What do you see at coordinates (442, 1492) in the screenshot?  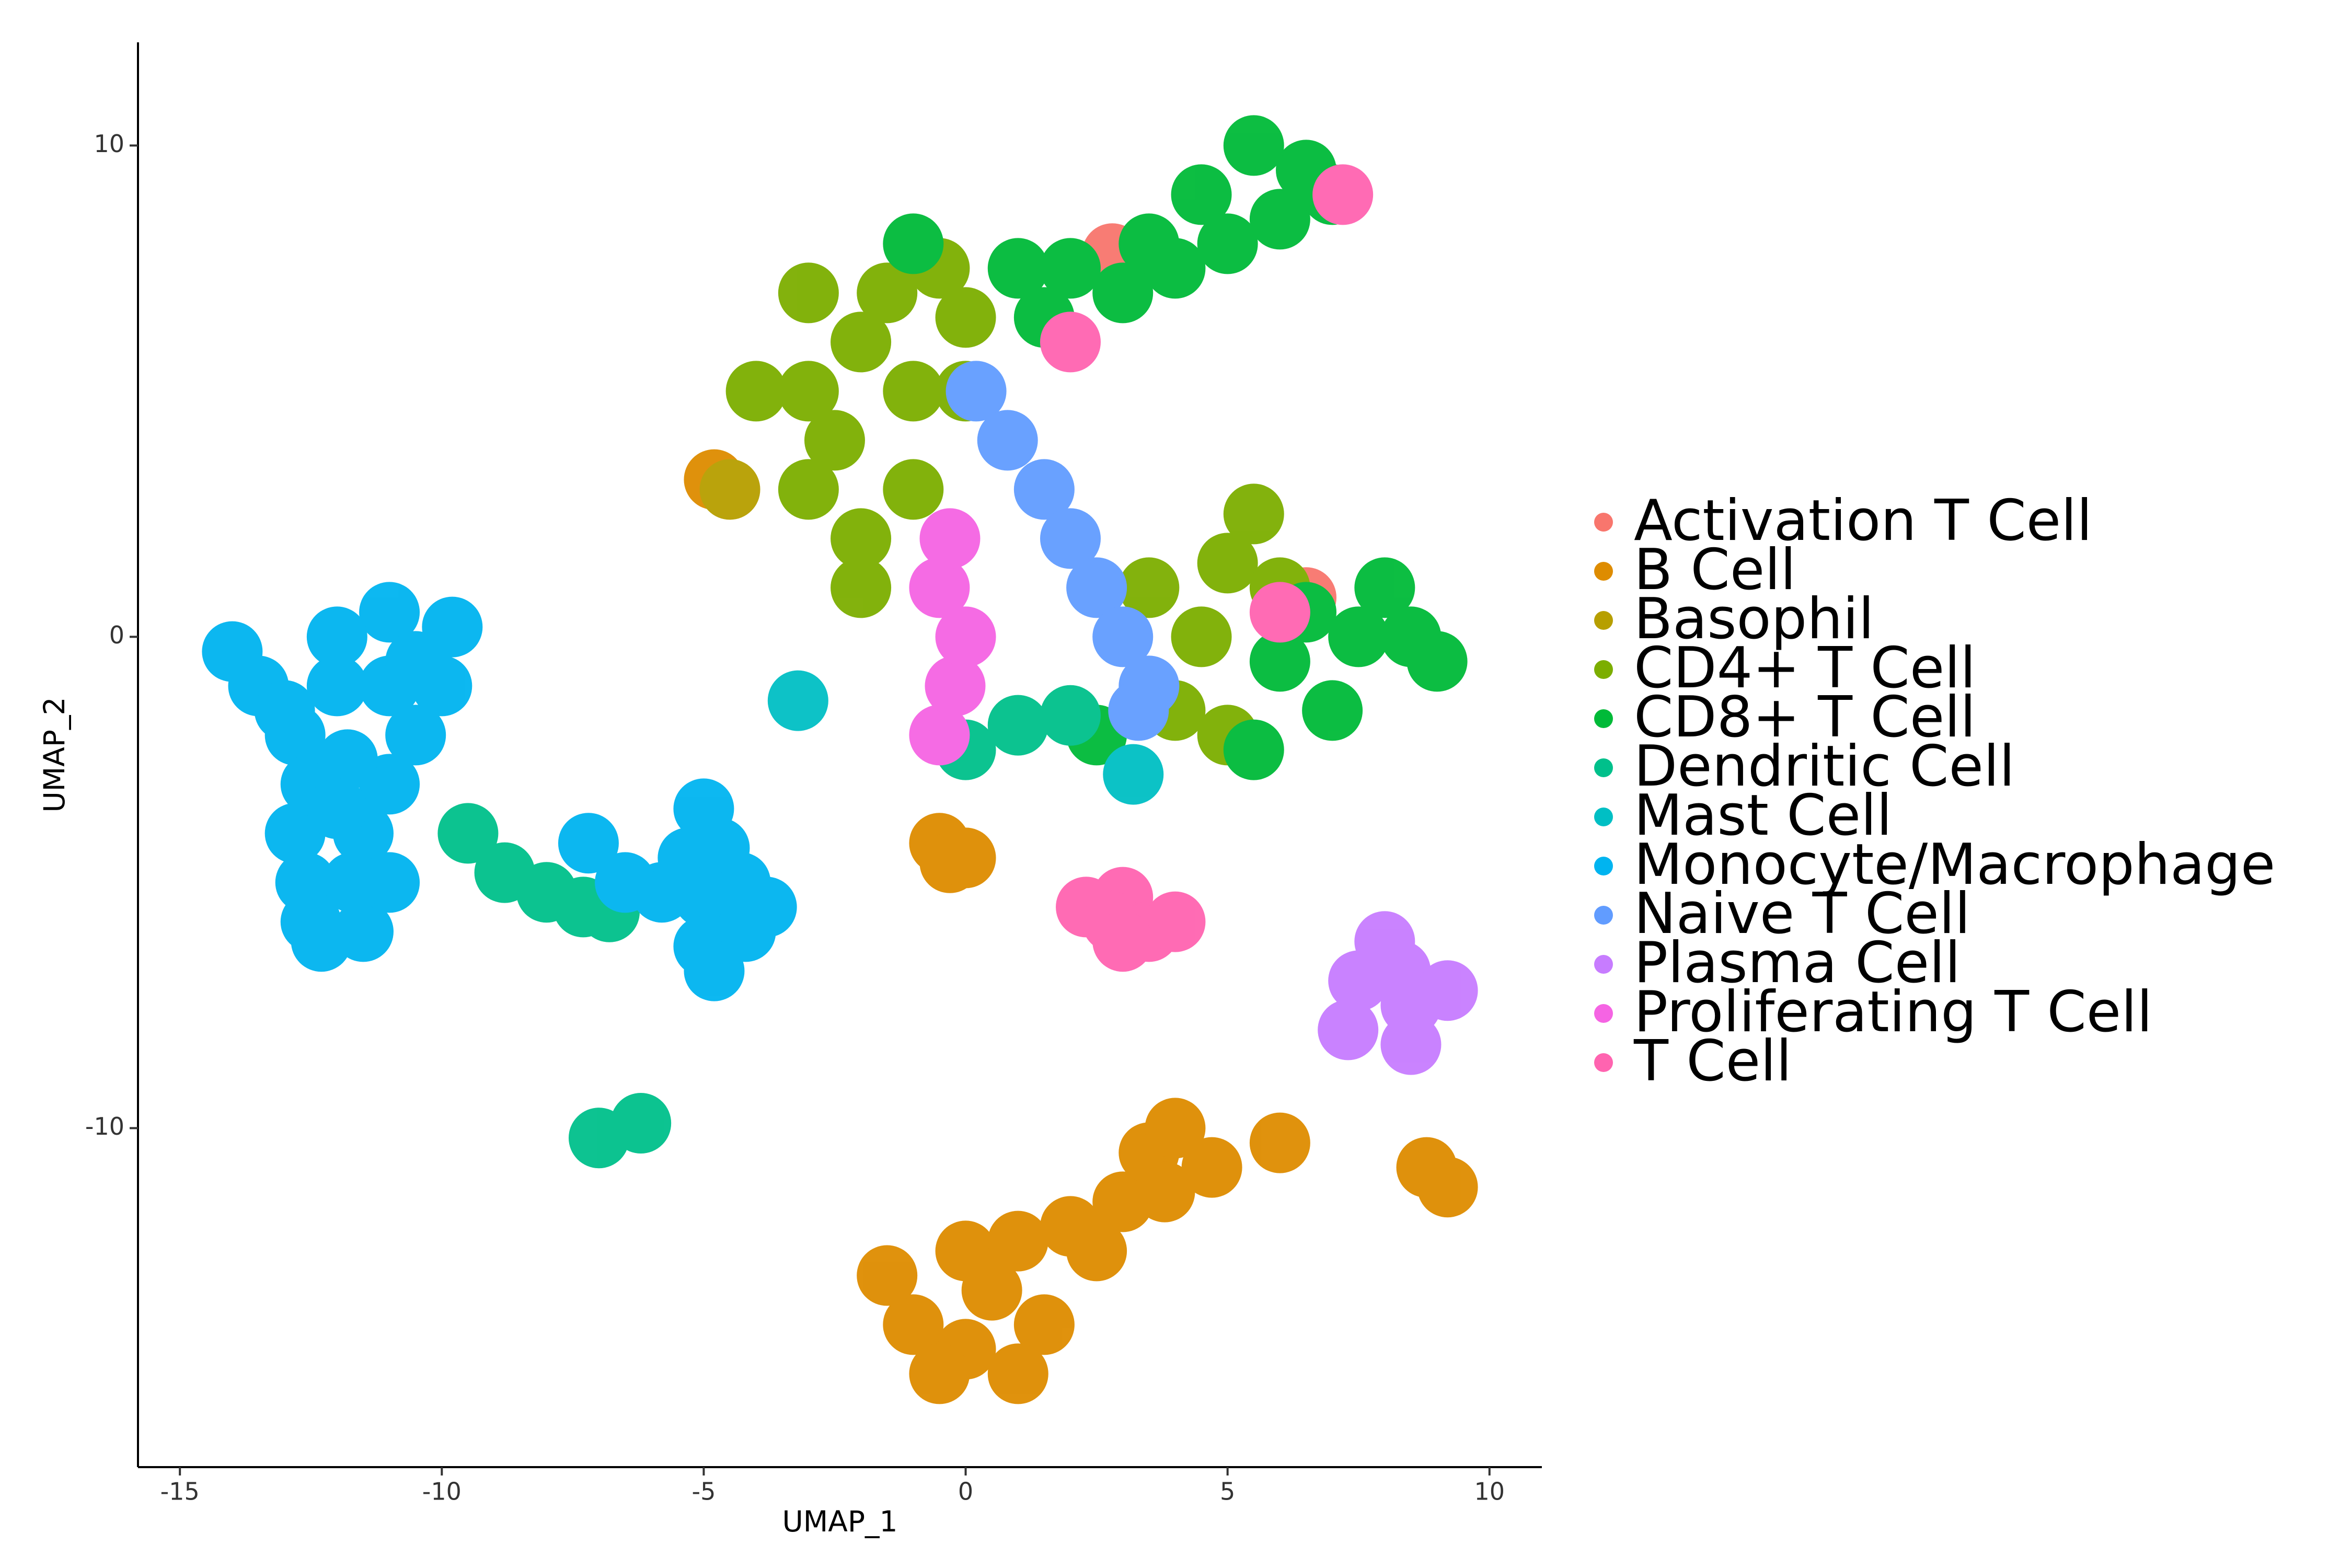 I see `x-tick-label: -10` at bounding box center [442, 1492].